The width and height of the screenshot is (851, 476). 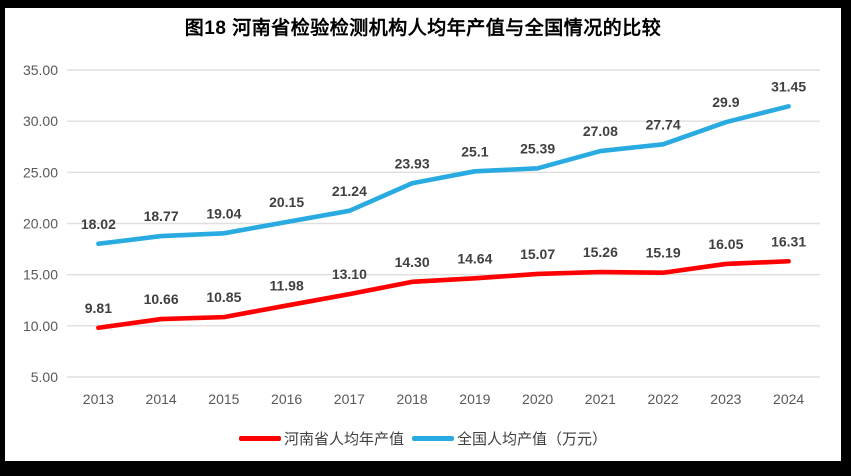 I want to click on data-label-series-1: 21.24, so click(x=349, y=191).